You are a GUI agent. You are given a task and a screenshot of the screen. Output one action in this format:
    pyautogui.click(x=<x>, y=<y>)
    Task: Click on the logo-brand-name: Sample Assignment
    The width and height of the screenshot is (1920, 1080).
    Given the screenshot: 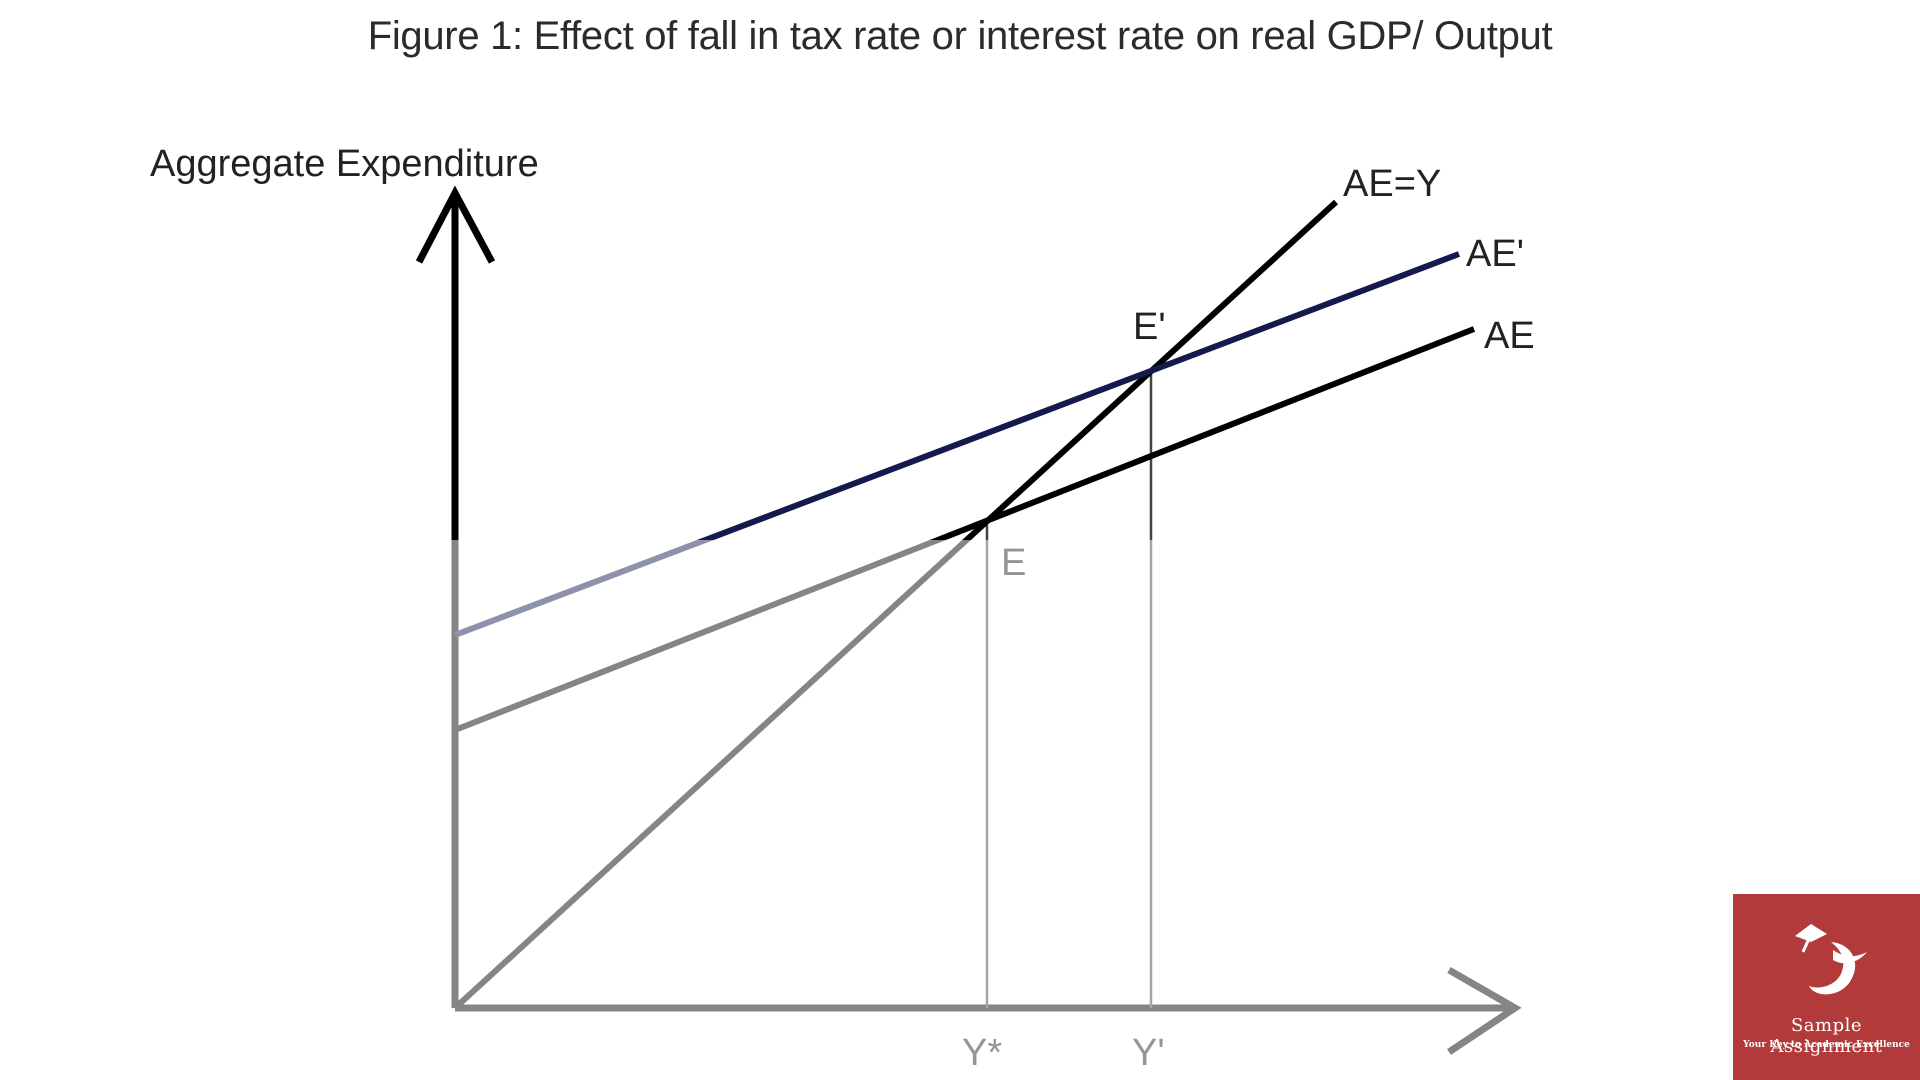 What is the action you would take?
    pyautogui.click(x=1826, y=1036)
    